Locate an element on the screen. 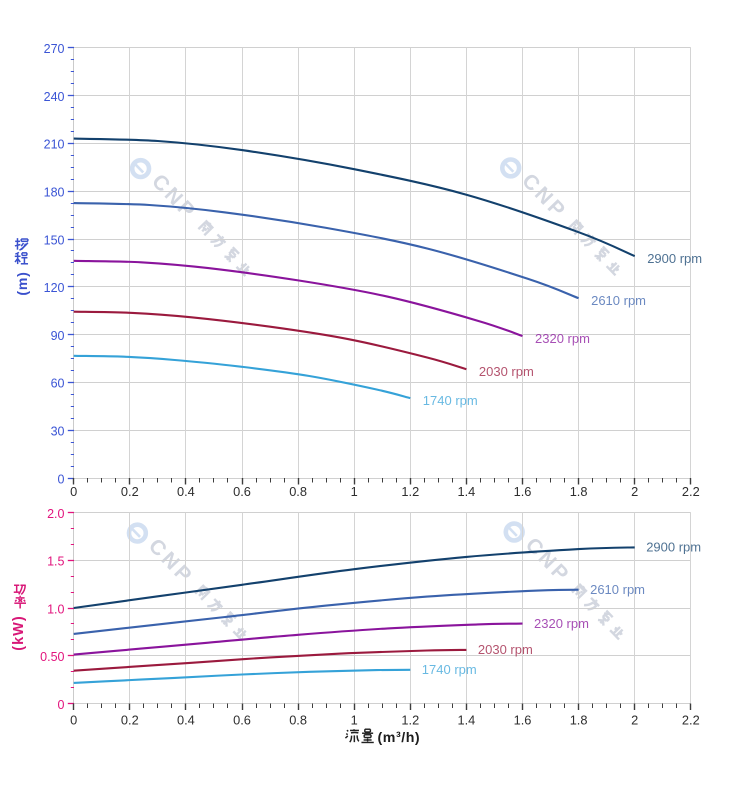  svg-text: 1.5 is located at coordinates (55, 562).